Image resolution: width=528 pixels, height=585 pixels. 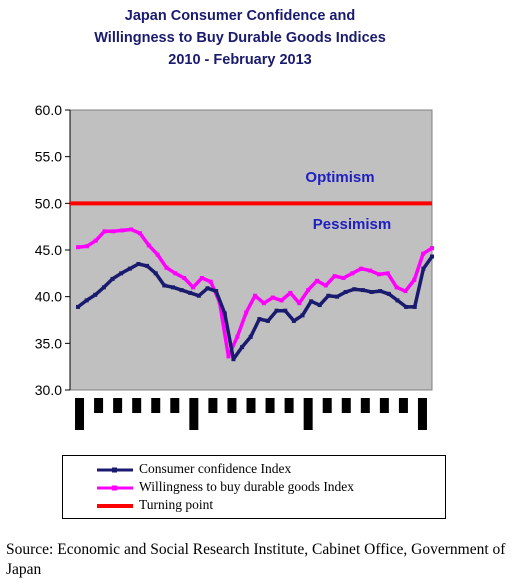 I want to click on chart-title-line-1: Japan Consumer Confidence and, so click(x=240, y=16).